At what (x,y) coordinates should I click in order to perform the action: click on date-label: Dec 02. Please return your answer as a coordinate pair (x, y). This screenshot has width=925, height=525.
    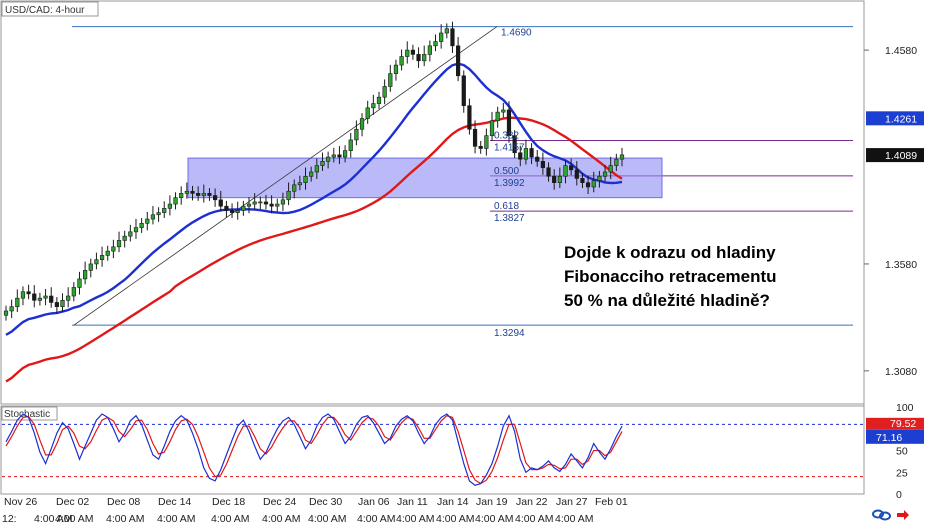
    Looking at the image, I should click on (72, 502).